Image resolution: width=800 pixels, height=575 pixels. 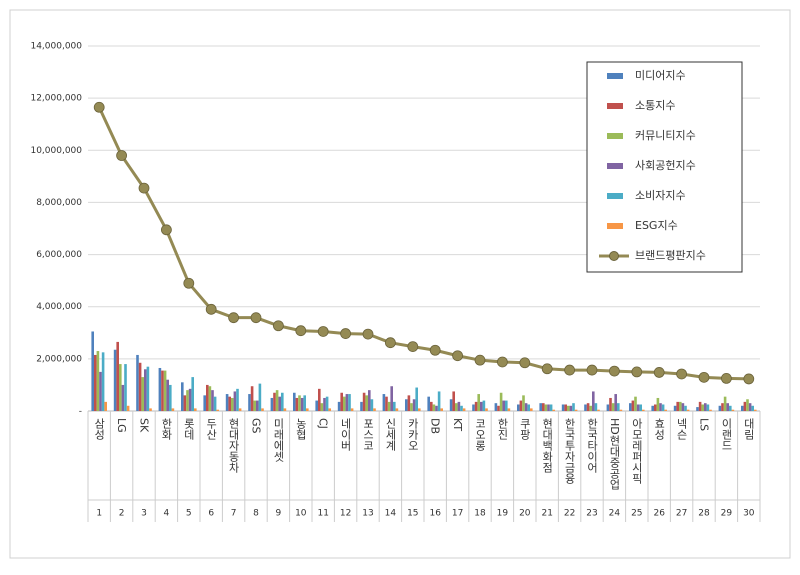 What do you see at coordinates (322, 514) in the screenshot?
I see `rank-label: 11` at bounding box center [322, 514].